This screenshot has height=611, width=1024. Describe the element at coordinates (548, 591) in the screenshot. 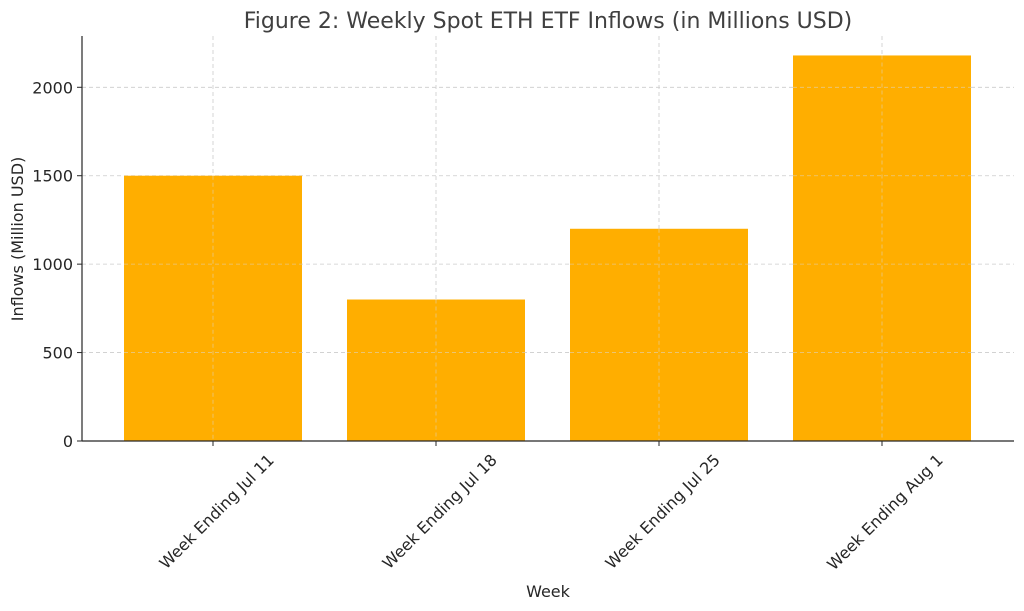

I see `x-axis-label: Week` at that location.